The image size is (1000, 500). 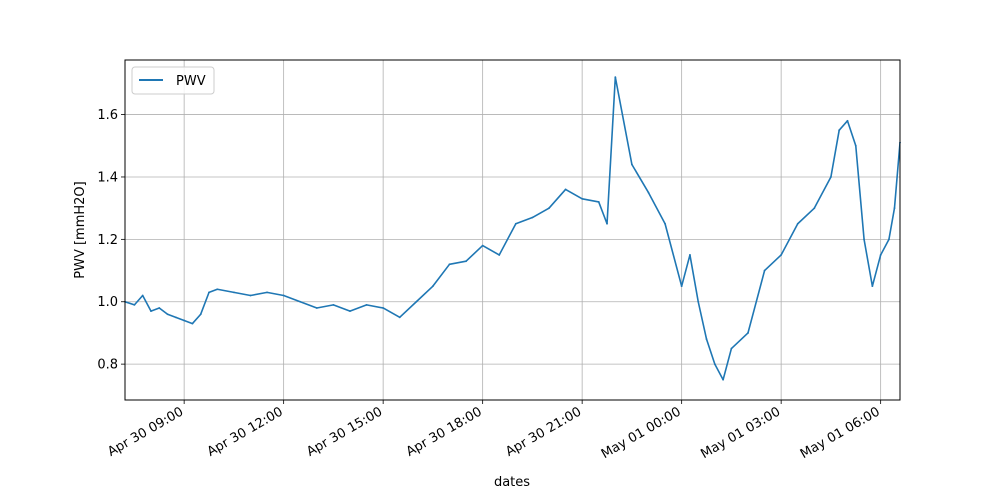 I want to click on y-axis-label: PWV [mmH2O], so click(x=80, y=229).